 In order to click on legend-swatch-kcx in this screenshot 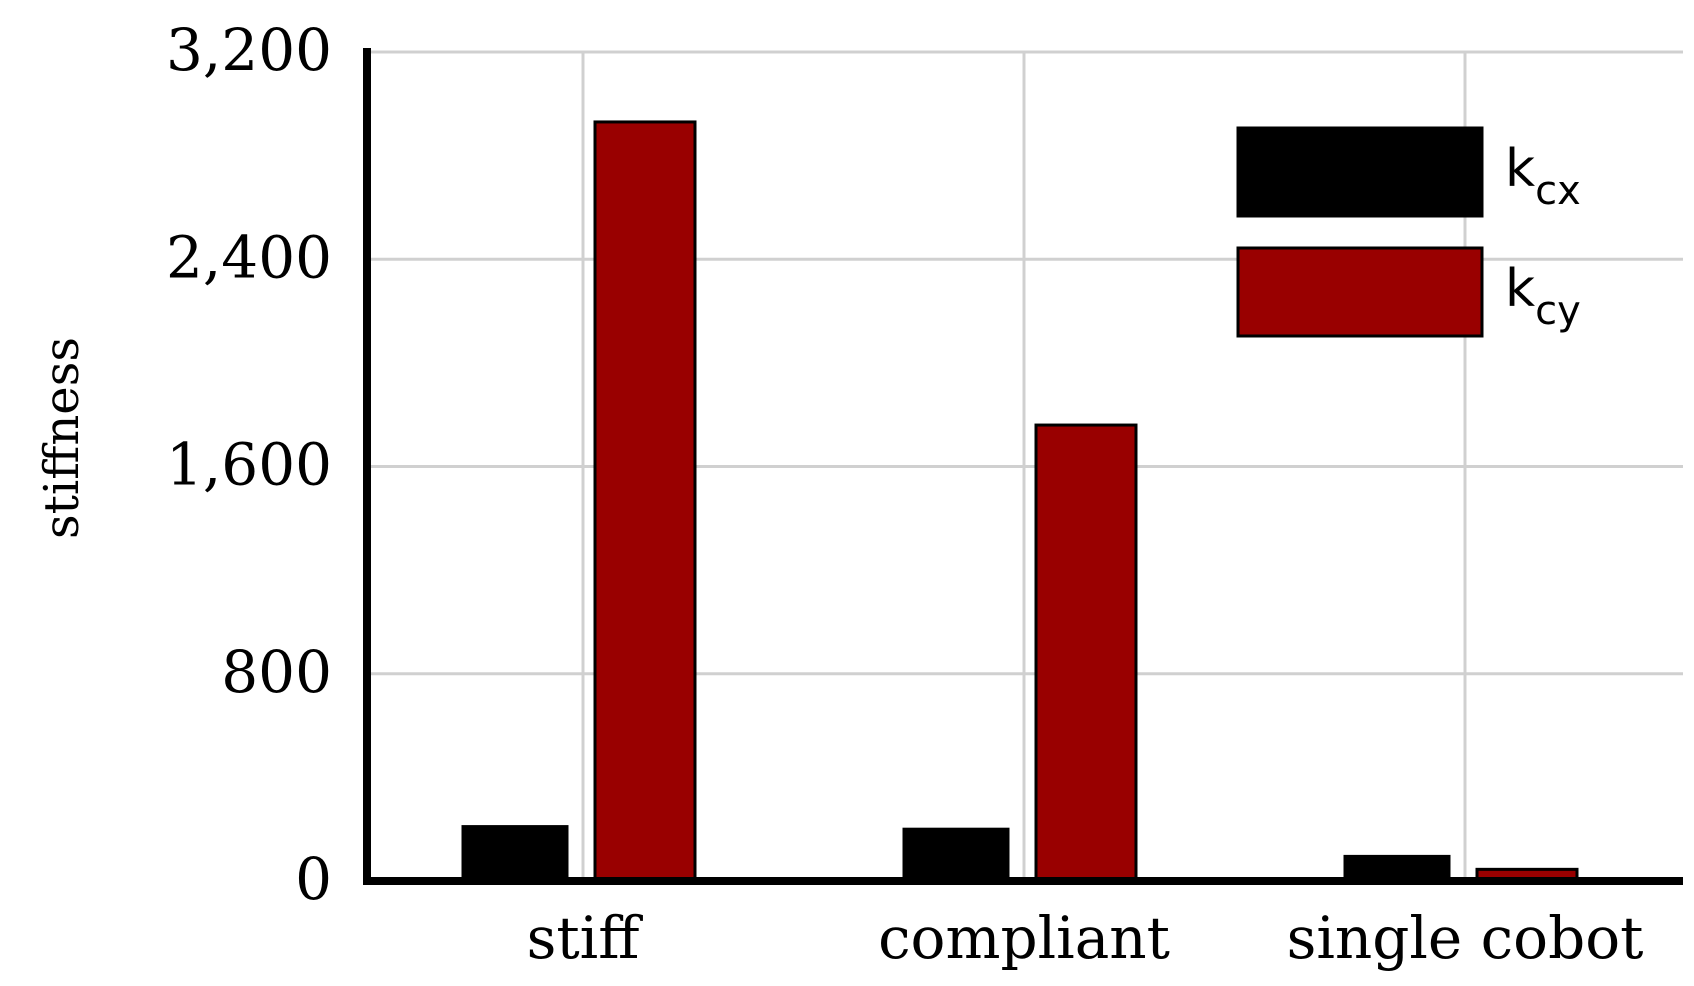, I will do `click(1360, 172)`.